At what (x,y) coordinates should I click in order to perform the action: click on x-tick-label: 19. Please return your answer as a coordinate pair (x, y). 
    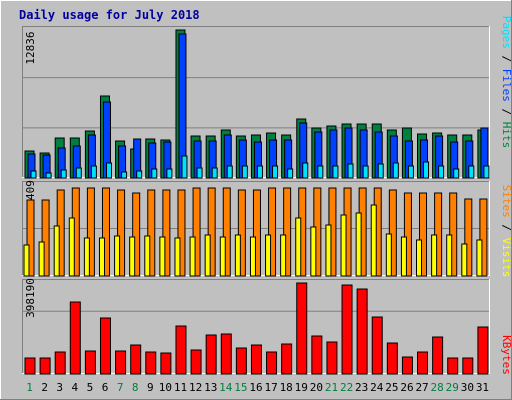
    Looking at the image, I should click on (301, 387).